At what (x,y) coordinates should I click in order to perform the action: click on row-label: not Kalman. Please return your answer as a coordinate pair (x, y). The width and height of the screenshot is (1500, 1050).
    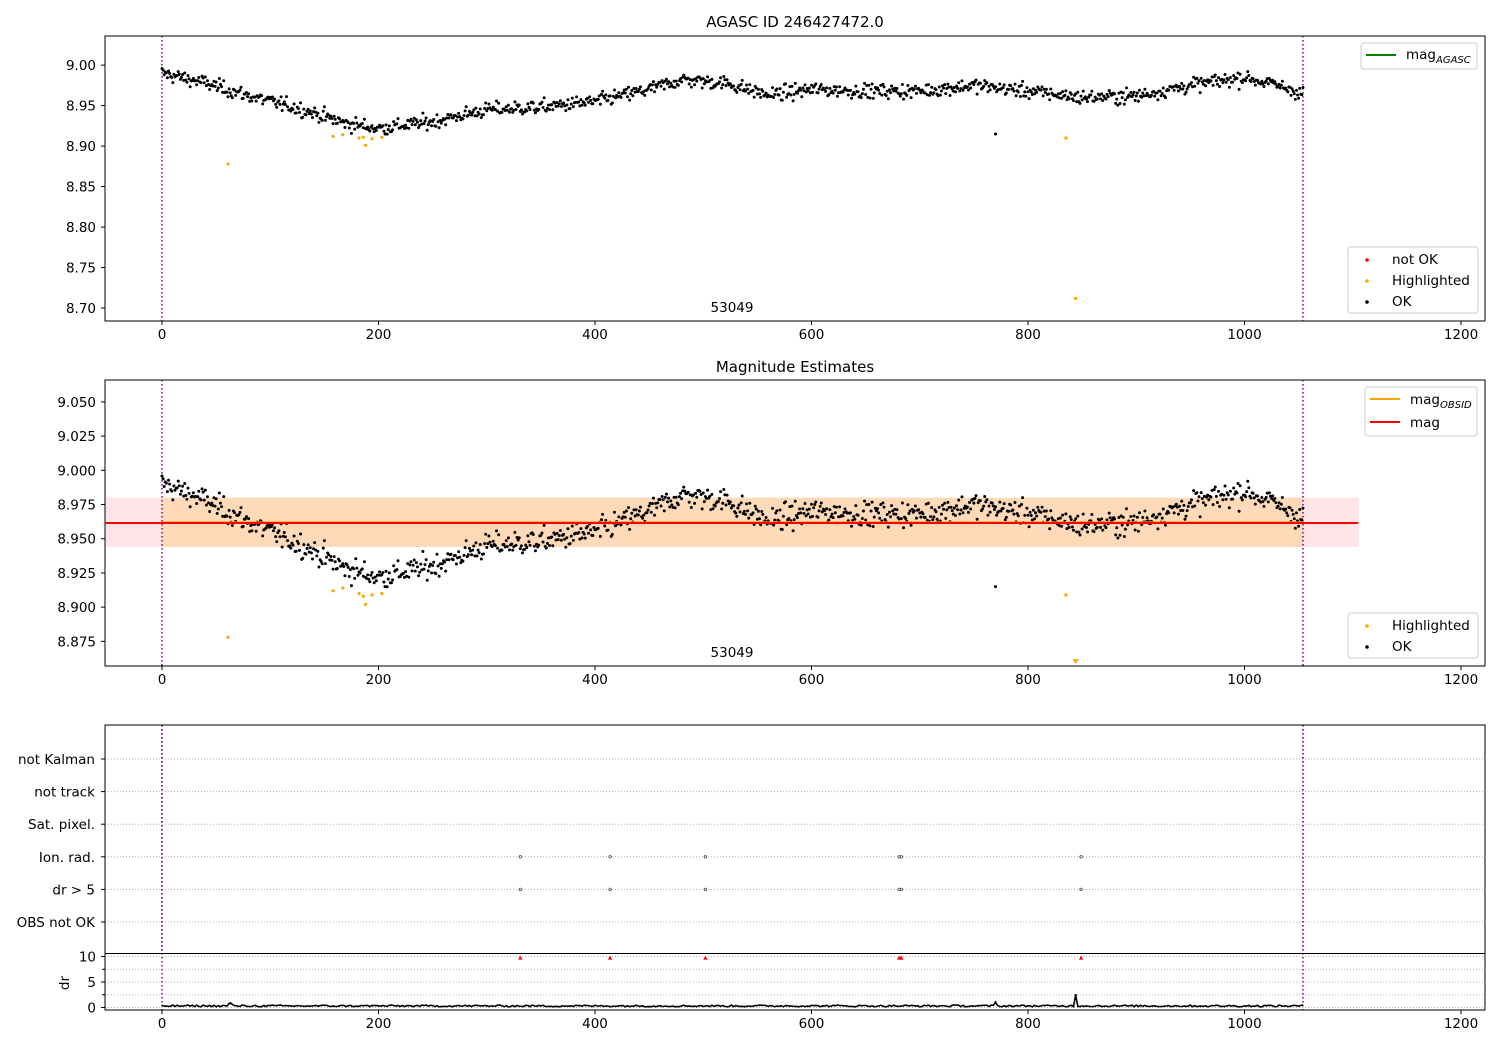
    Looking at the image, I should click on (56, 760).